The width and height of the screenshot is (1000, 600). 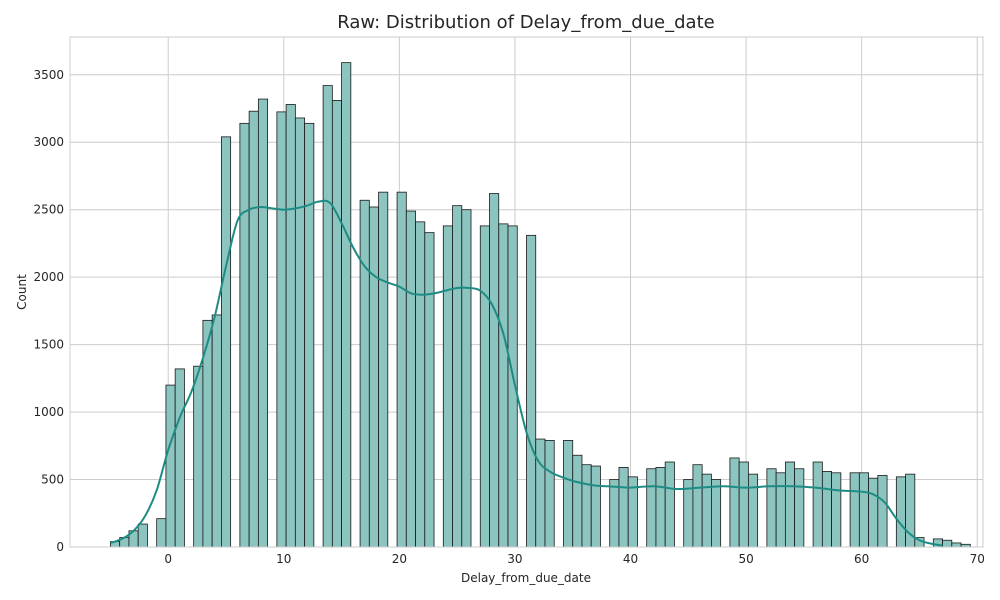 I want to click on x-tick-label: 30, so click(x=514, y=559).